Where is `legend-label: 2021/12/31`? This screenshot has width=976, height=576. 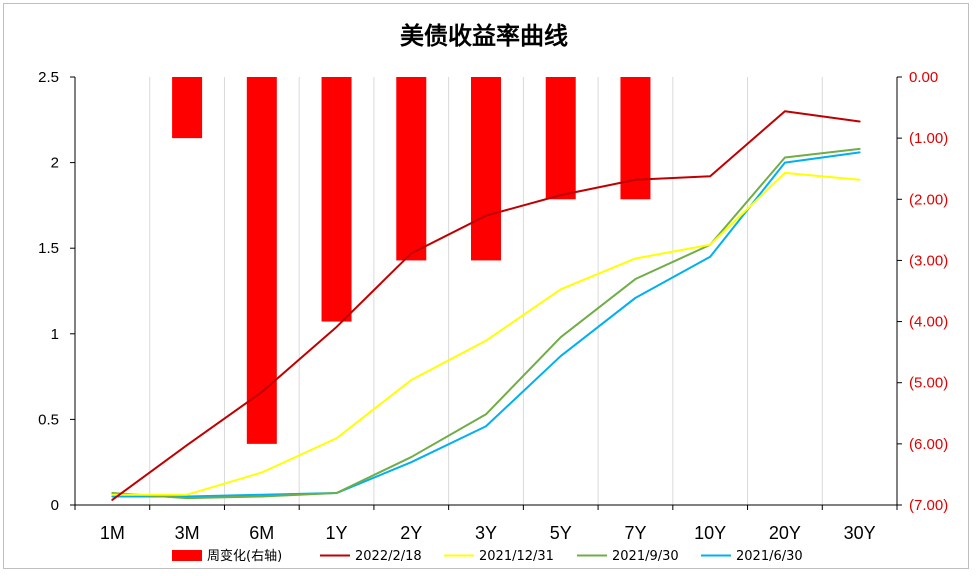
legend-label: 2021/12/31 is located at coordinates (516, 556).